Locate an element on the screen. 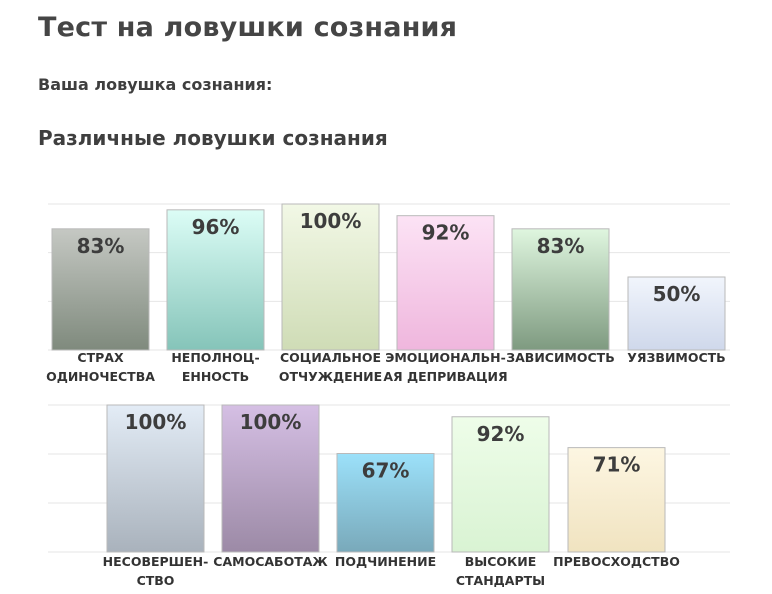  bar-value-label: 71% is located at coordinates (617, 465).